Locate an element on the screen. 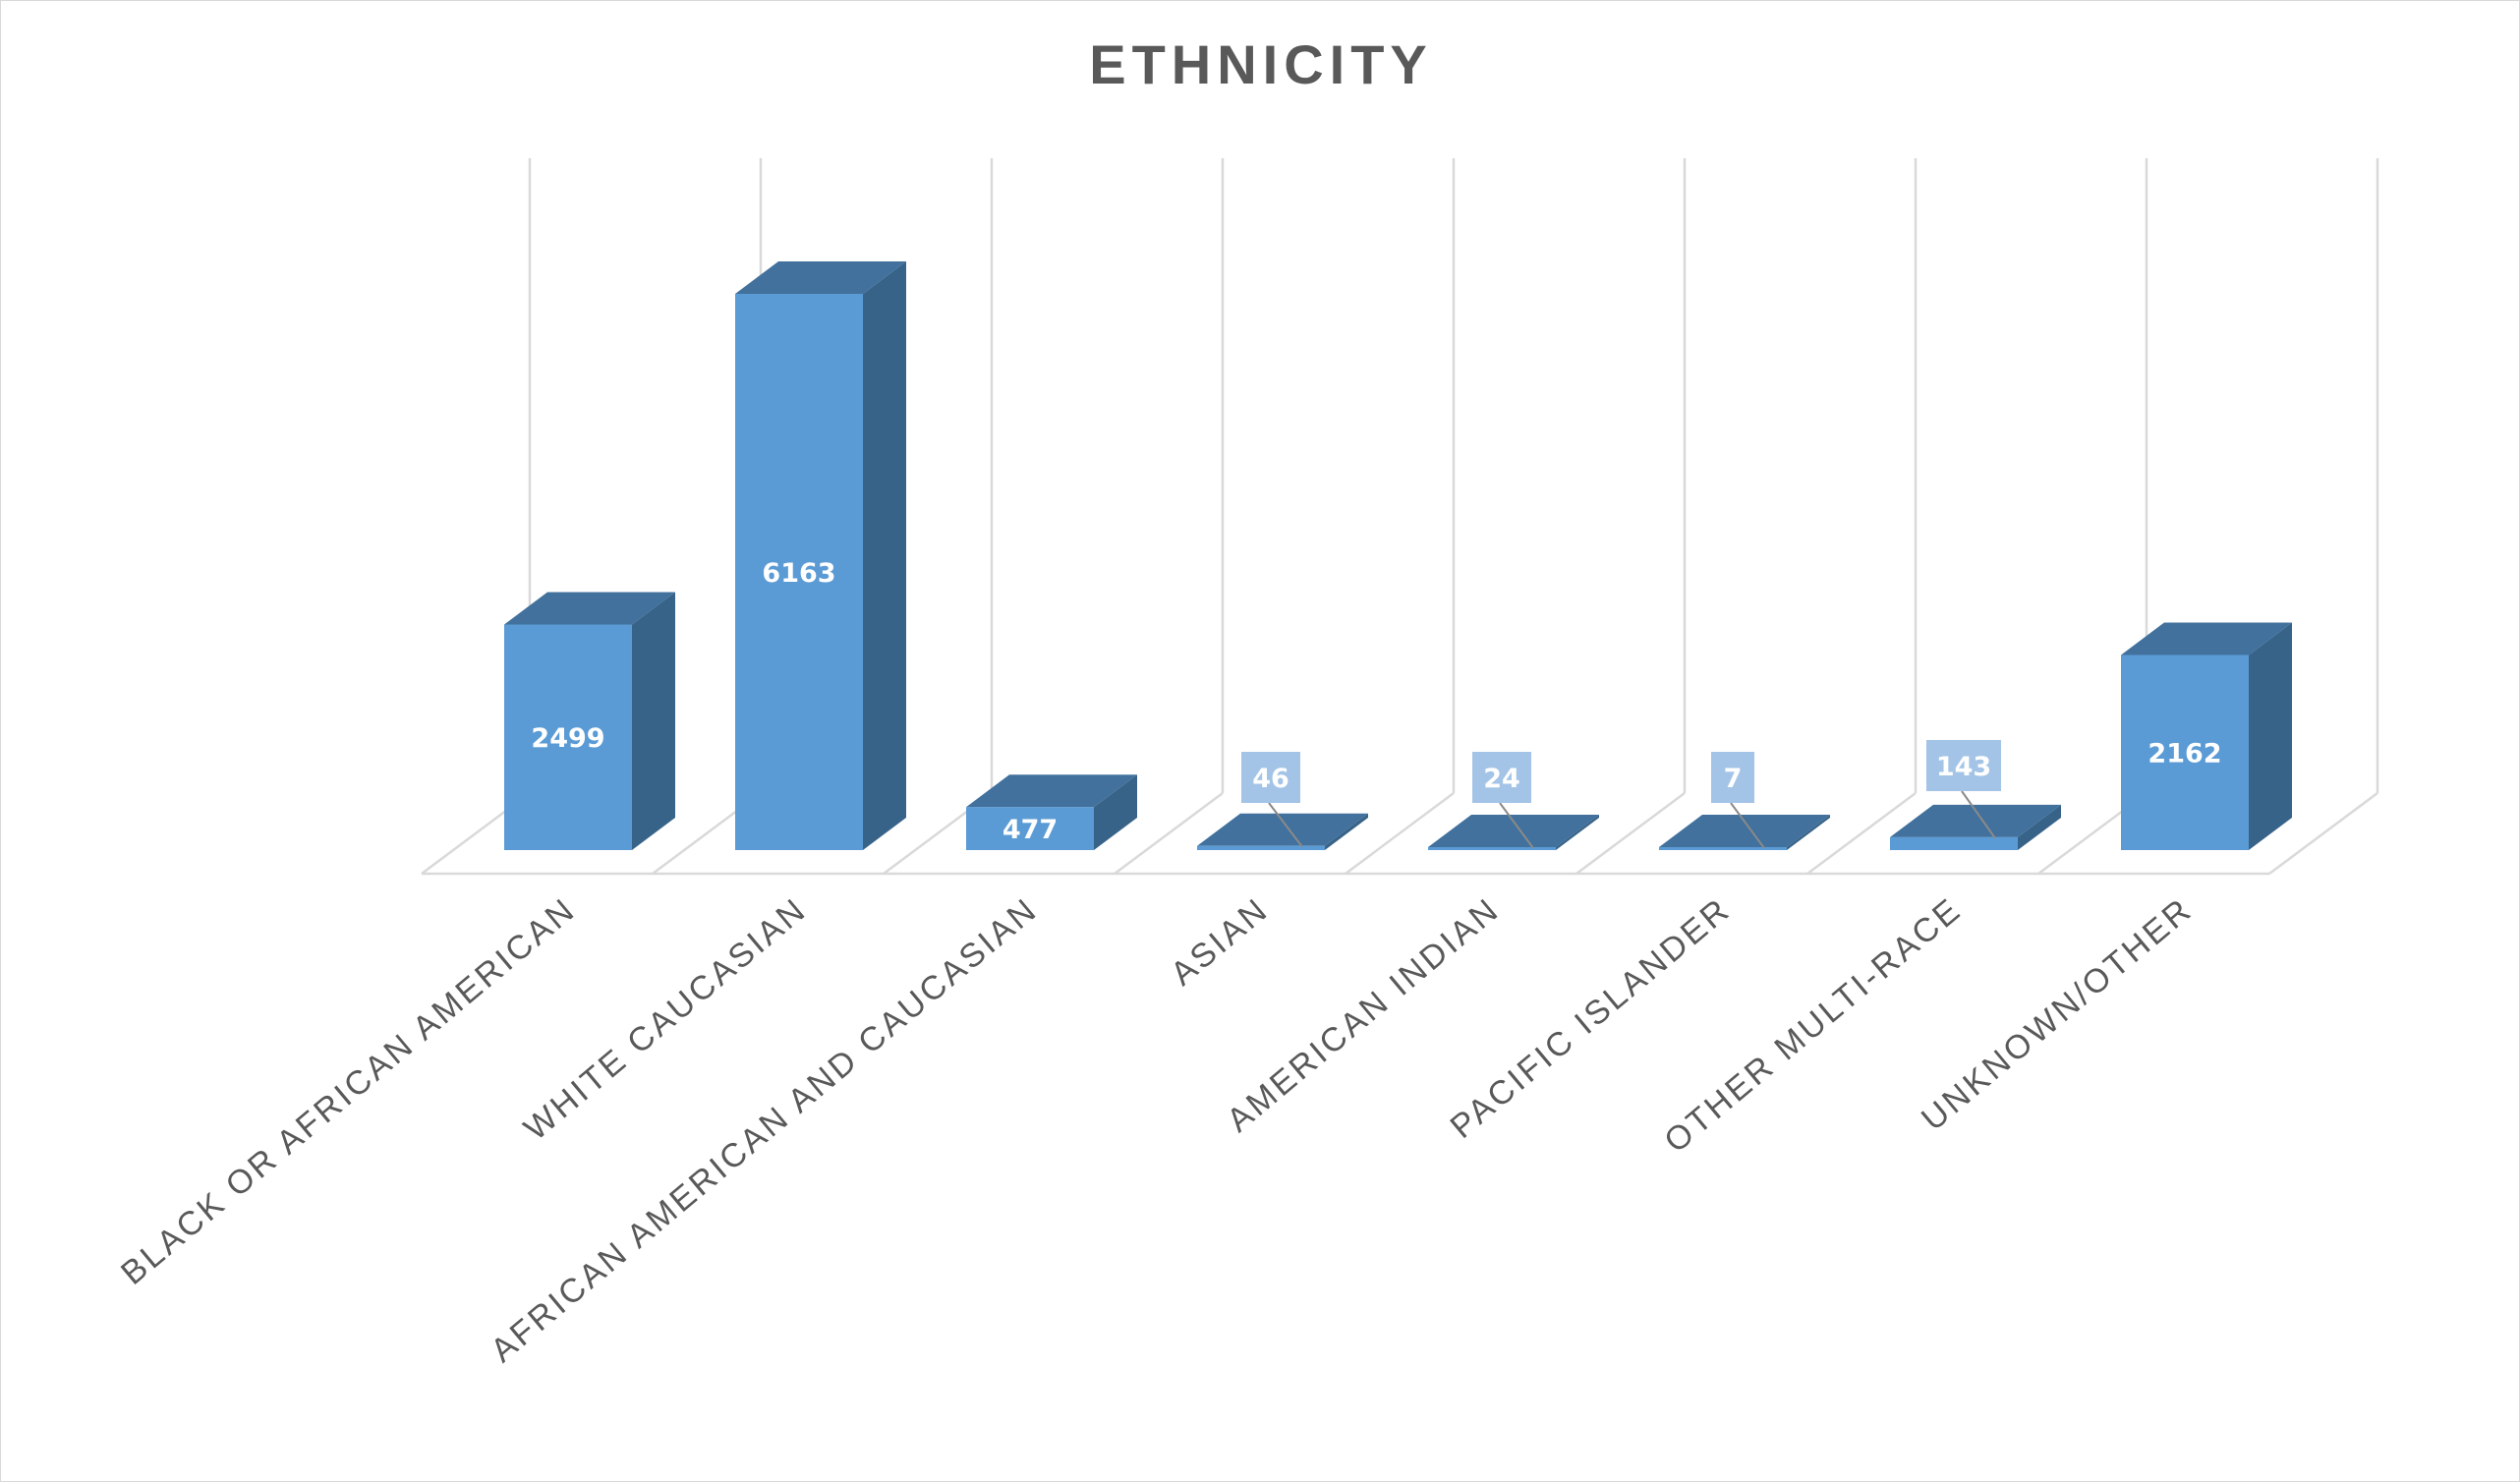 The image size is (2520, 1483). bar-white-caucasian: 6163 is located at coordinates (820, 555).